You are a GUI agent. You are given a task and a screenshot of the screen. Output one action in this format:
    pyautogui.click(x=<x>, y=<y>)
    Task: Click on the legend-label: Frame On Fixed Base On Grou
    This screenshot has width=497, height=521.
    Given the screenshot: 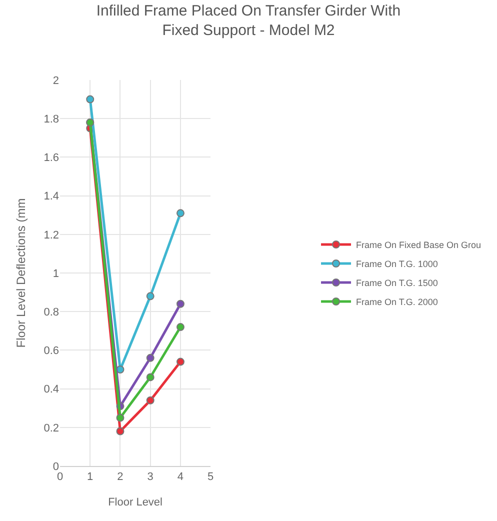 What is the action you would take?
    pyautogui.click(x=419, y=245)
    